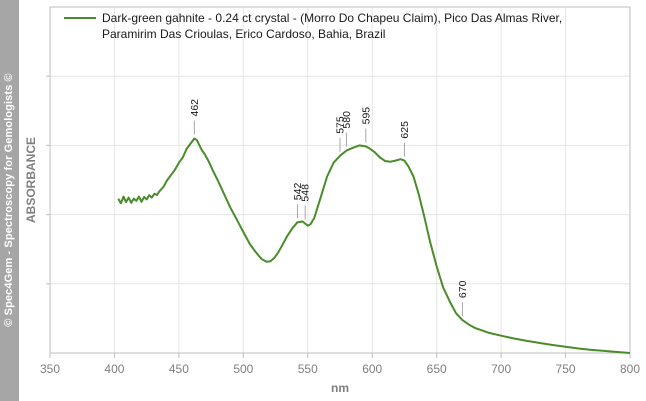  I want to click on peak-label: 575, so click(341, 125).